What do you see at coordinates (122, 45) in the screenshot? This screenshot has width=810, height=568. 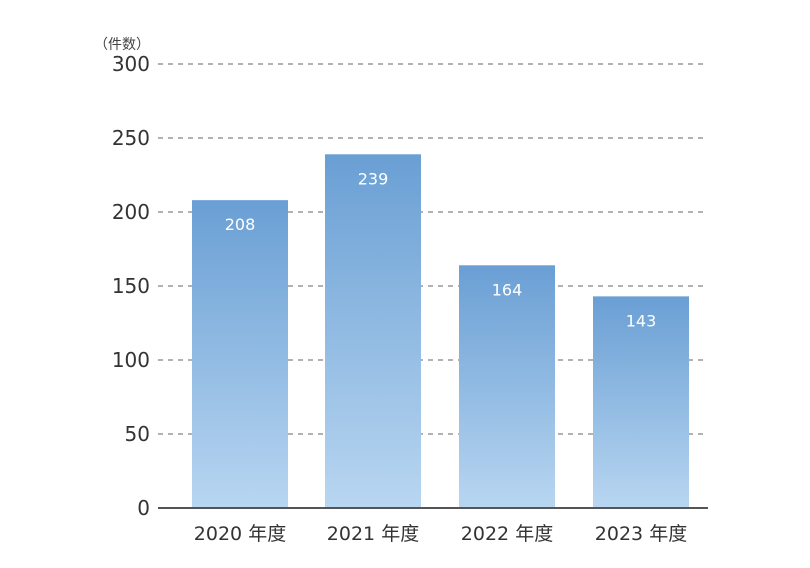 I see `y-axis-unit-label: （件数）` at bounding box center [122, 45].